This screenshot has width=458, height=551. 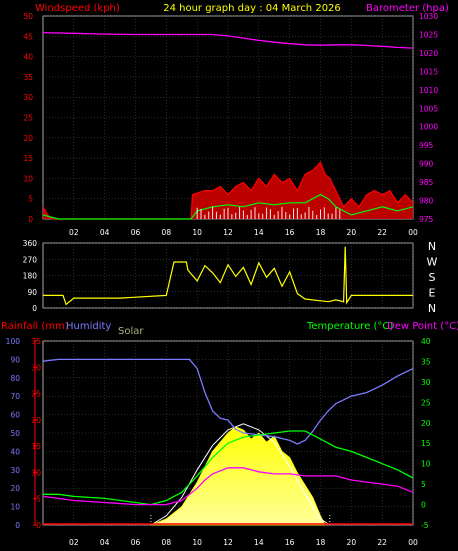 I want to click on x-tick-label-bottom: 16, so click(x=290, y=542).